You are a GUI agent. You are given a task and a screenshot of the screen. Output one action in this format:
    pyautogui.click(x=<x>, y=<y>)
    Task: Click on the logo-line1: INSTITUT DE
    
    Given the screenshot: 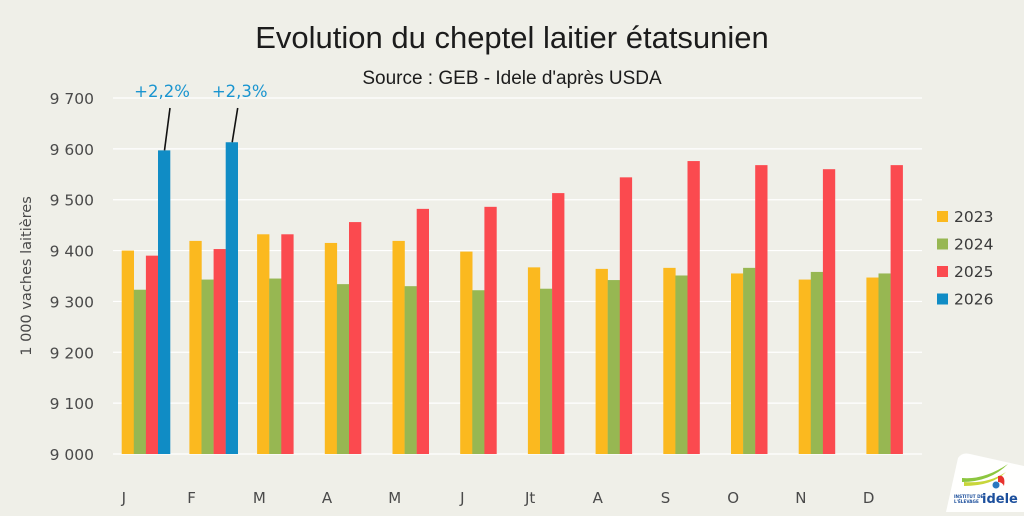 What is the action you would take?
    pyautogui.click(x=969, y=496)
    